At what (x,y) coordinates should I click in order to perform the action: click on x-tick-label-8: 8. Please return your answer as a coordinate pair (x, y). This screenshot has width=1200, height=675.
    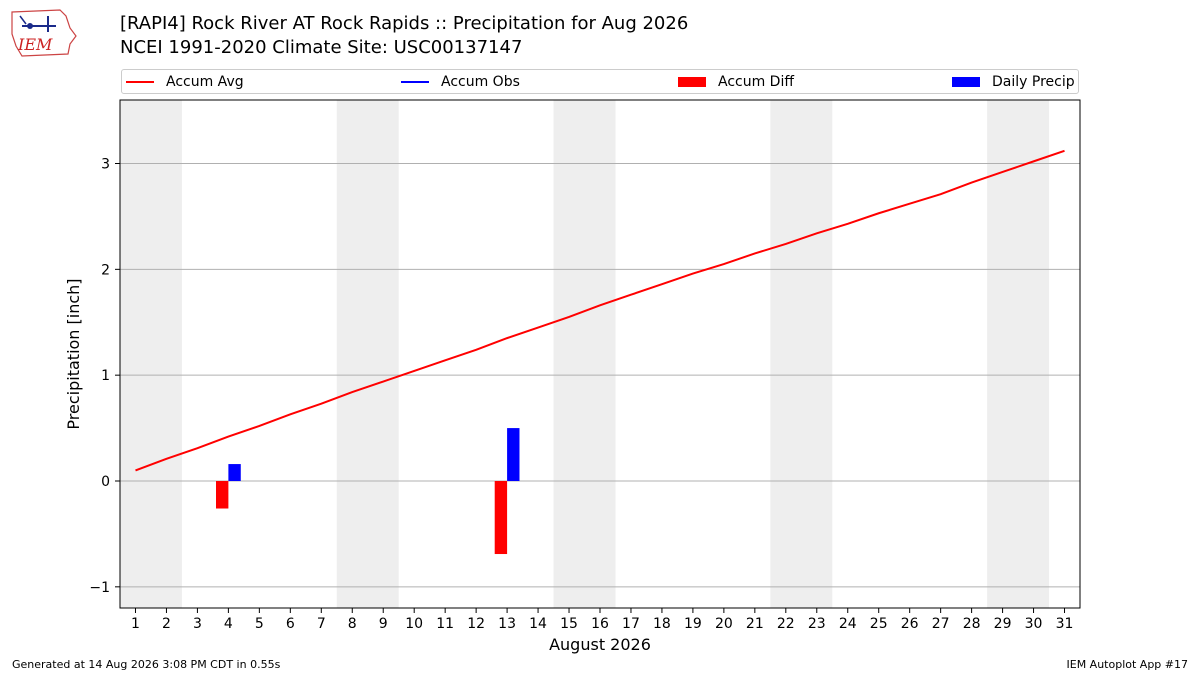
    Looking at the image, I should click on (352, 624).